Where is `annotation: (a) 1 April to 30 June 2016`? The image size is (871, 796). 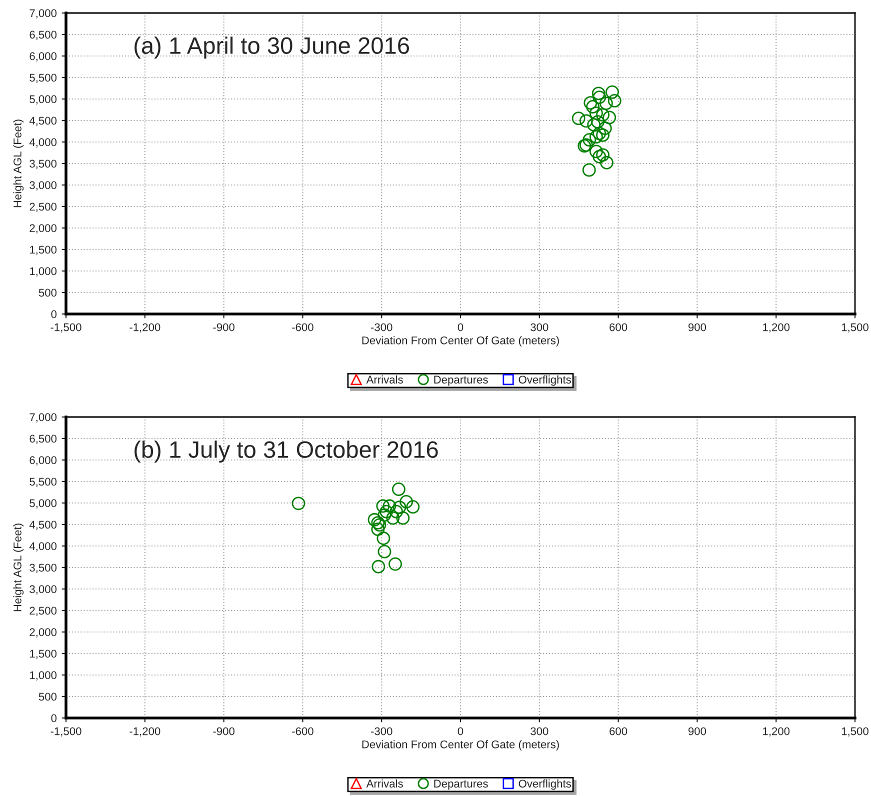
annotation: (a) 1 April to 30 June 2016 is located at coordinates (271, 47).